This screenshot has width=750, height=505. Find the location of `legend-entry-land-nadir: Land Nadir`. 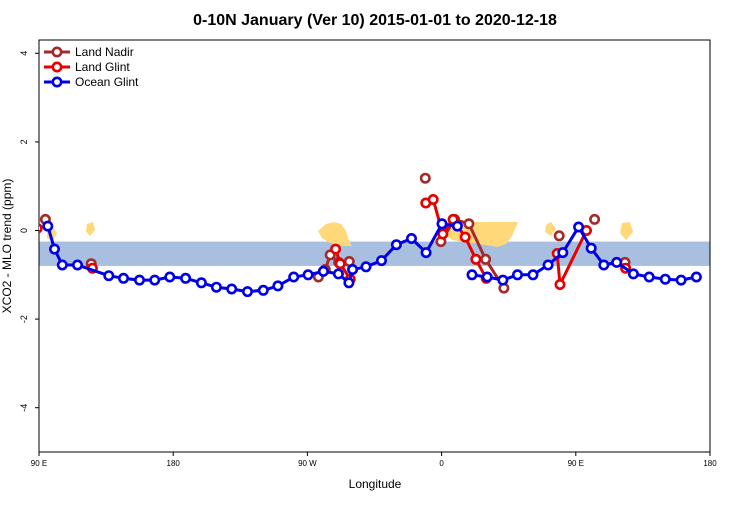

legend-entry-land-nadir: Land Nadir is located at coordinates (89, 52).